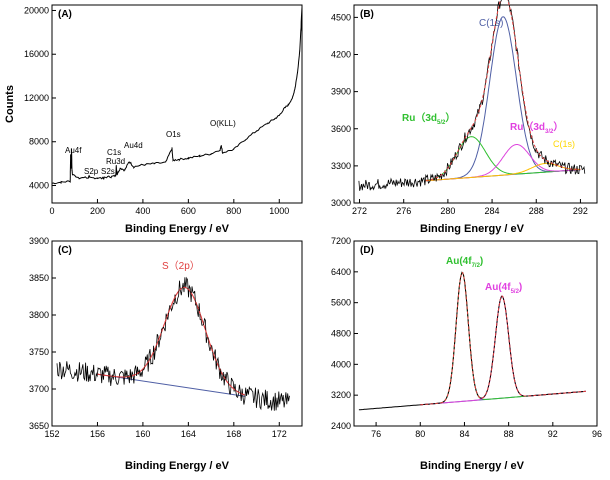  I want to click on panel-b-label: (B), so click(367, 14).